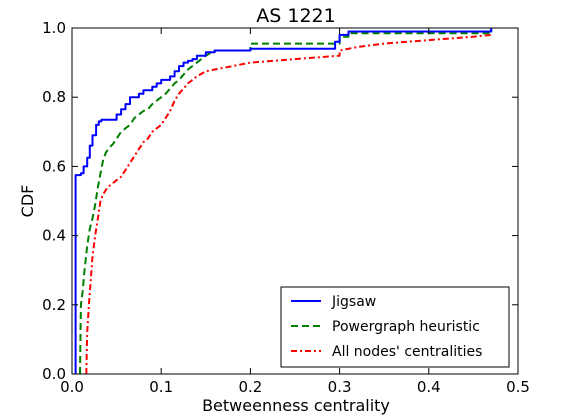 The image size is (574, 417). What do you see at coordinates (54, 305) in the screenshot?
I see `y-tick-label: 0.2` at bounding box center [54, 305].